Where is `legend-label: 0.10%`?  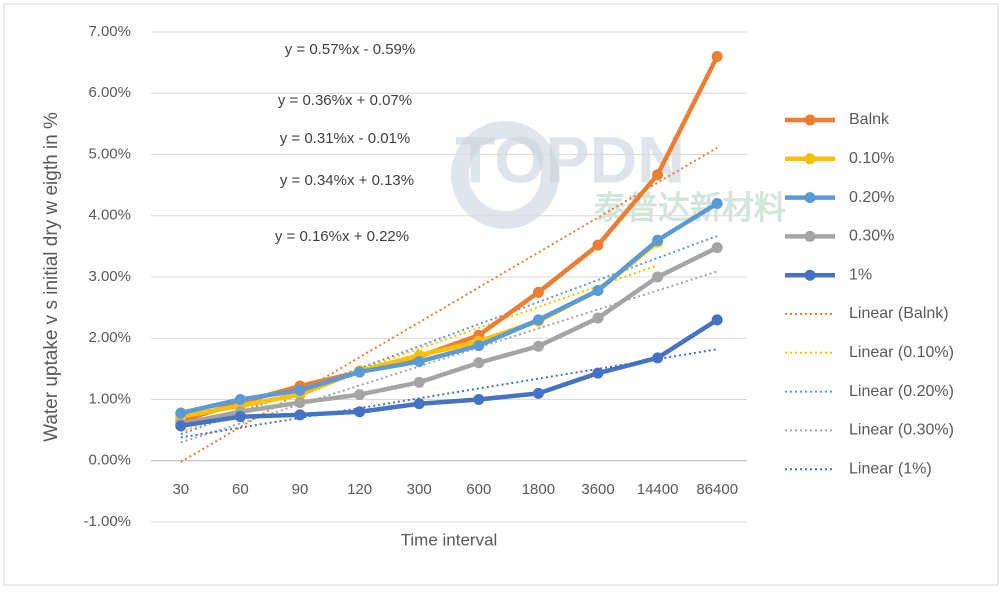 legend-label: 0.10% is located at coordinates (871, 158).